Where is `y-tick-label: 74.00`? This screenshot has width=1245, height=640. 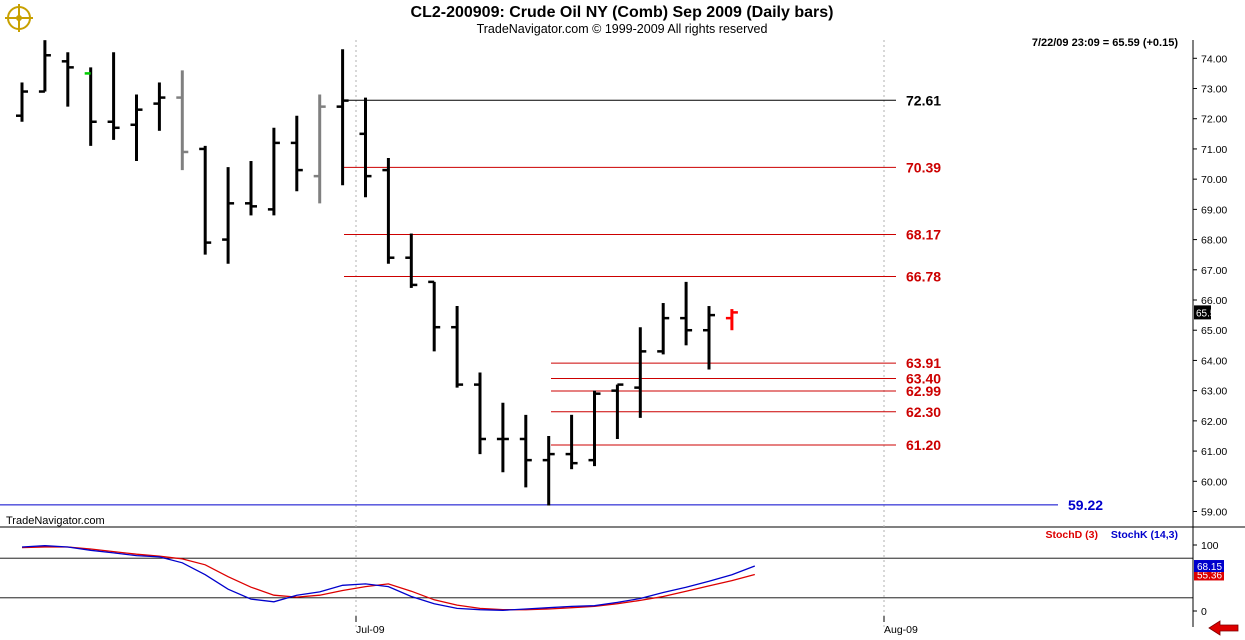
y-tick-label: 74.00 is located at coordinates (1214, 59).